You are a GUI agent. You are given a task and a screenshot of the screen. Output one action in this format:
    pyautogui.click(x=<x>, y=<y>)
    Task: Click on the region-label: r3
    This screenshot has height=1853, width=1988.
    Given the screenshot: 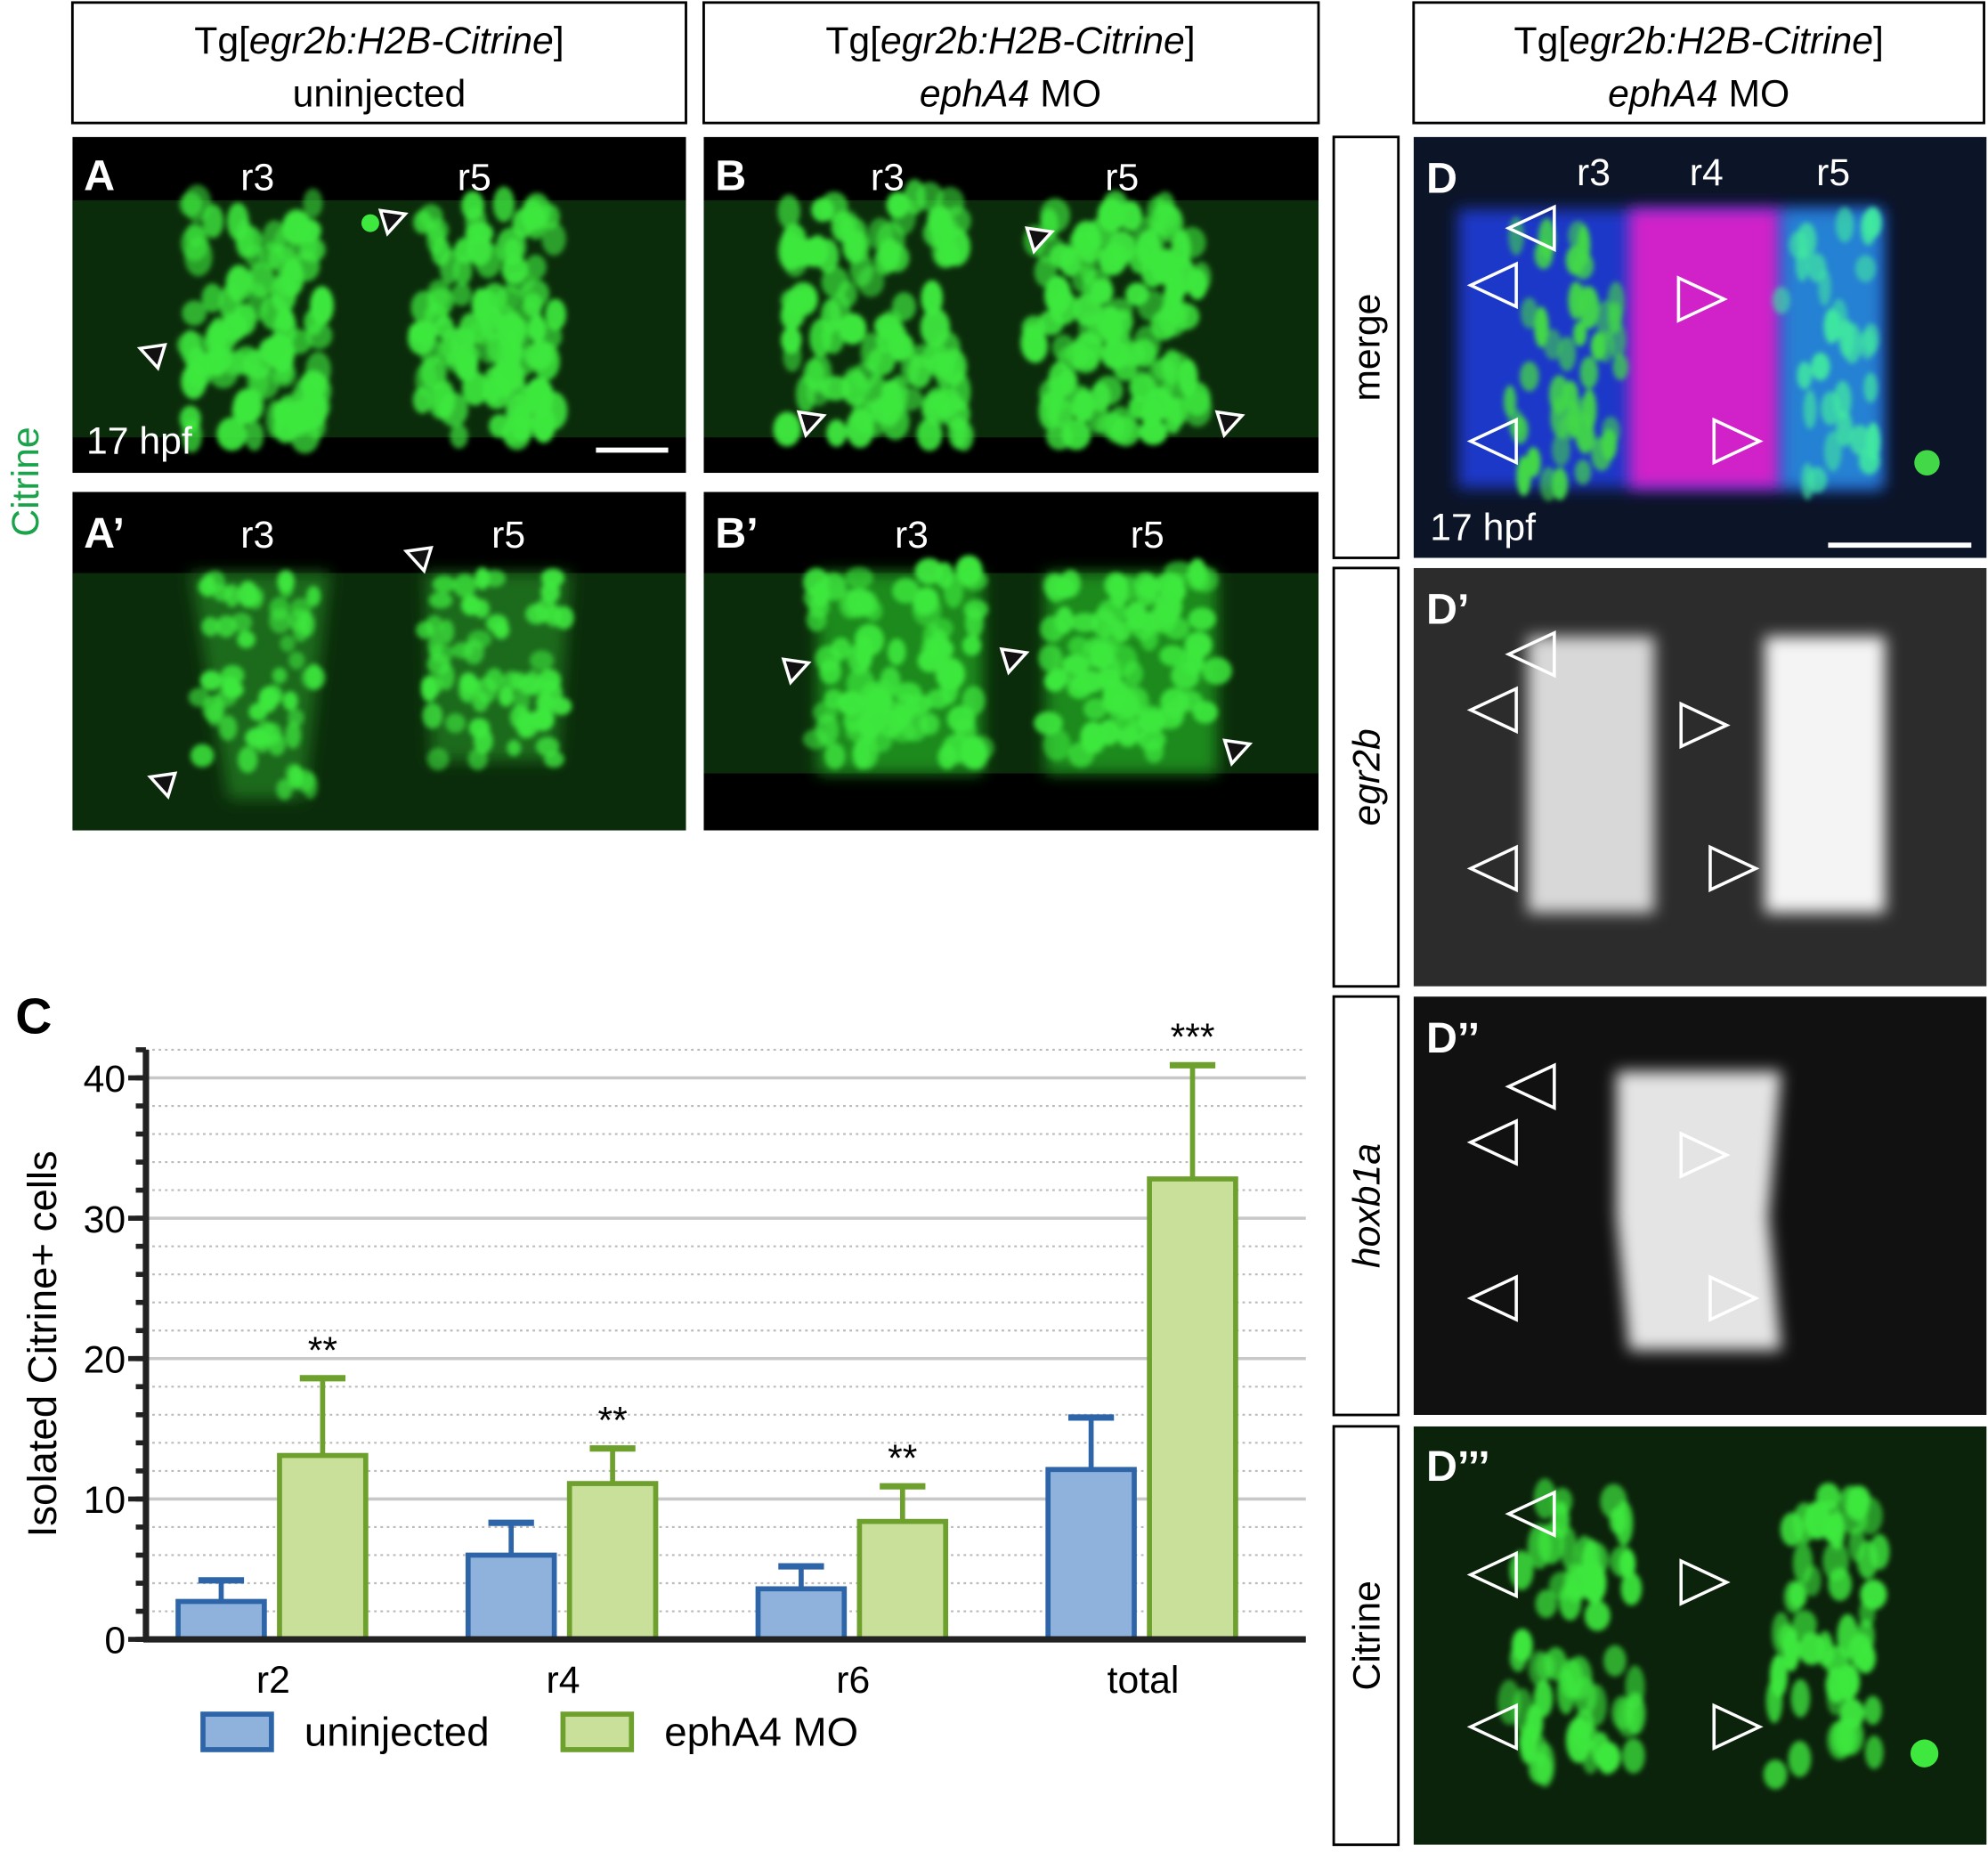 What is the action you would take?
    pyautogui.click(x=1594, y=172)
    